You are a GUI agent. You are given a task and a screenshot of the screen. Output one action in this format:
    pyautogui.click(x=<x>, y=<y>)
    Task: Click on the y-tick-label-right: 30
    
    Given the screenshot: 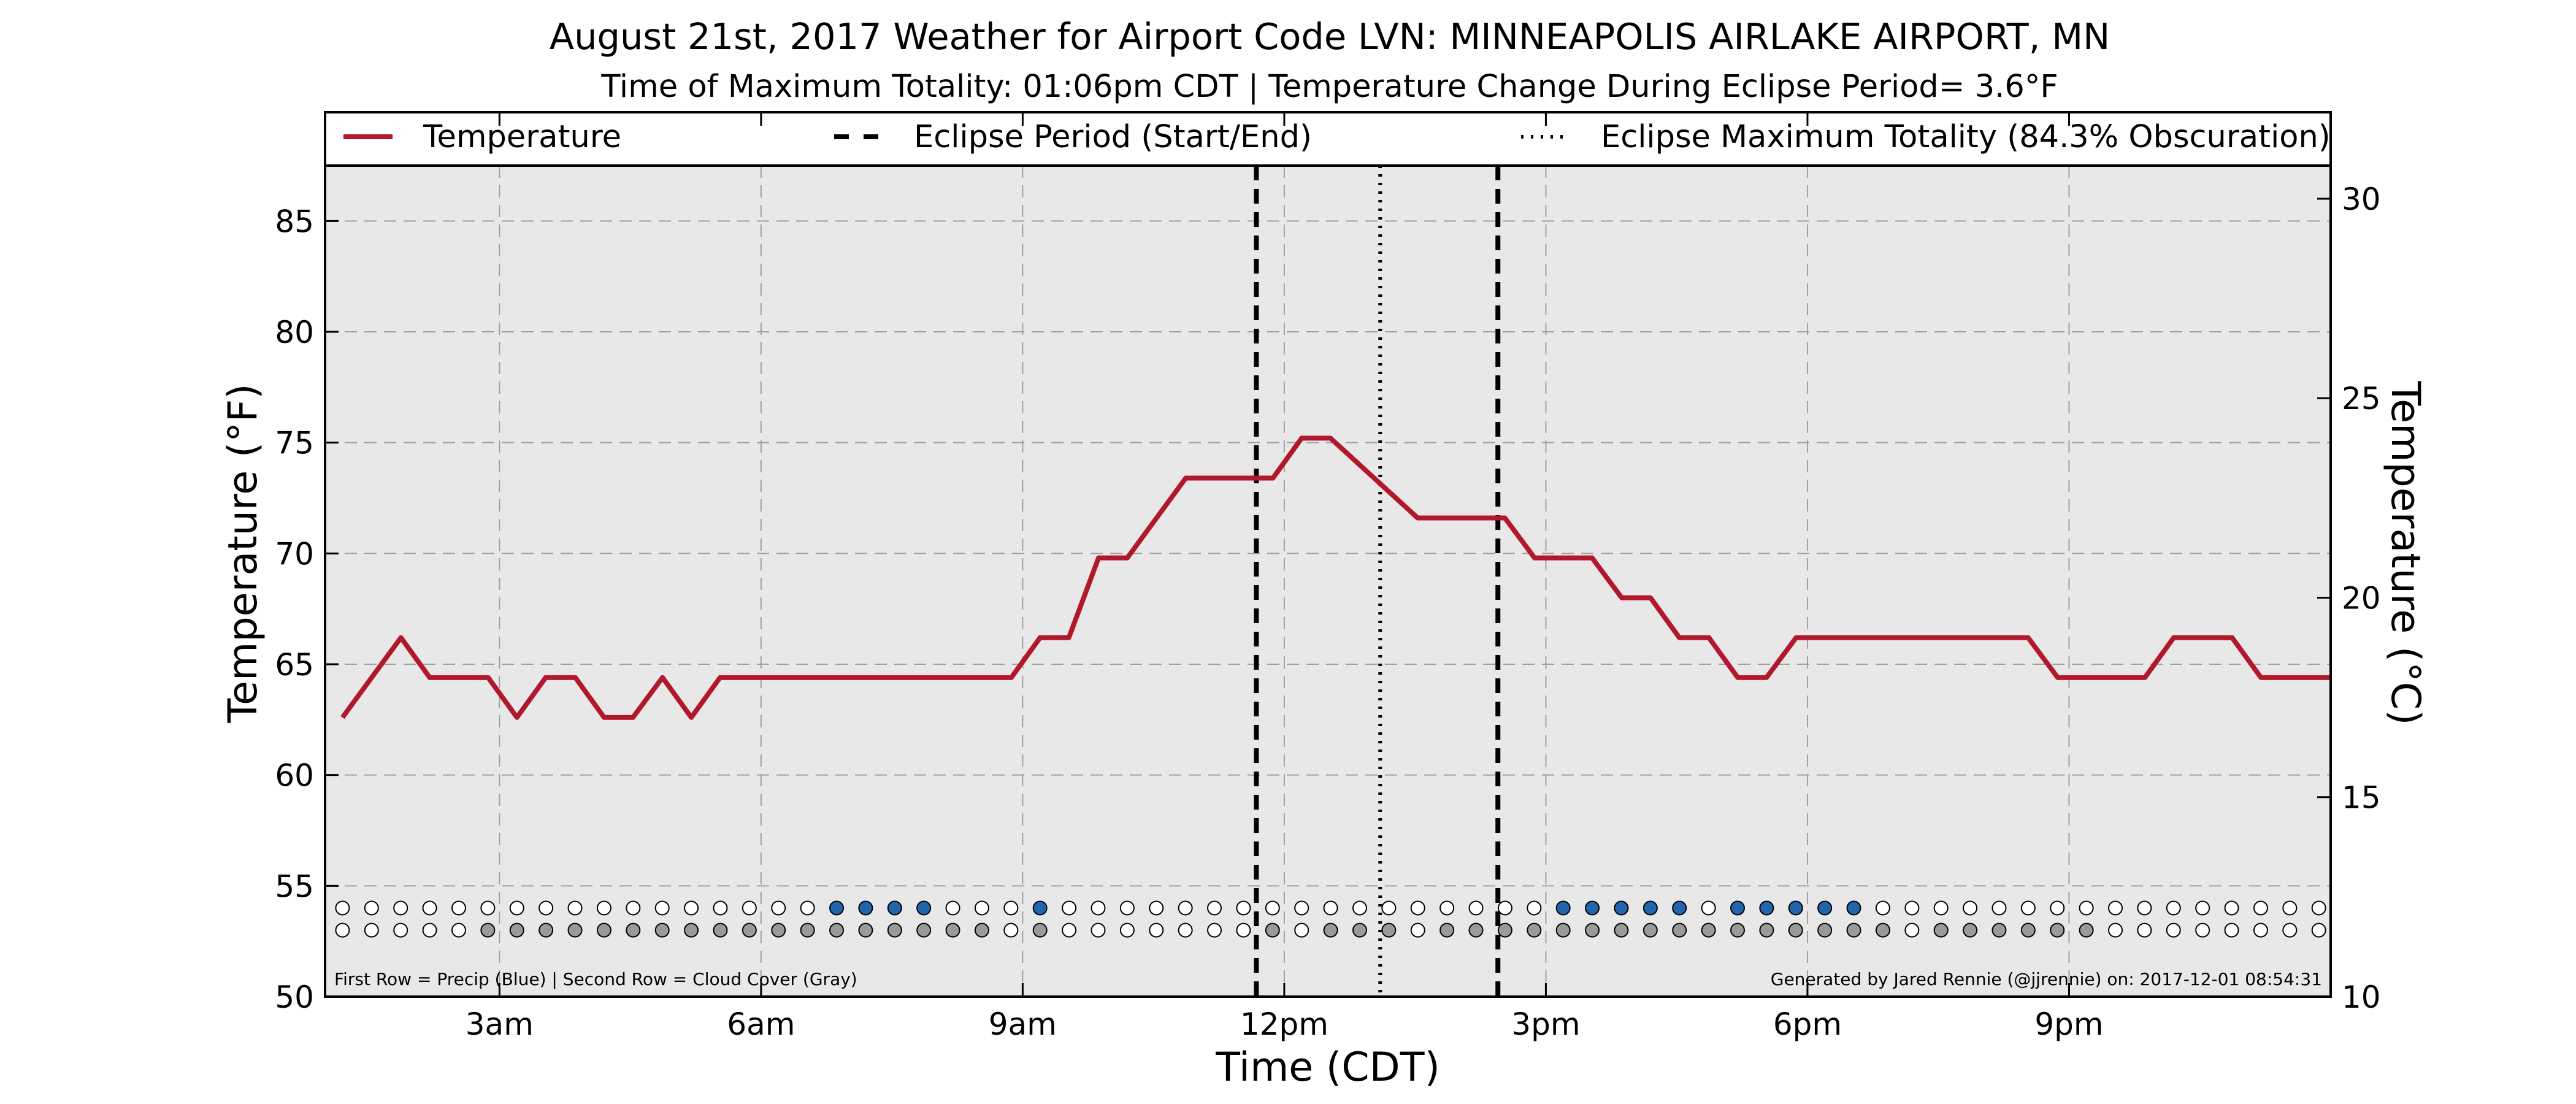 What is the action you would take?
    pyautogui.click(x=2361, y=199)
    